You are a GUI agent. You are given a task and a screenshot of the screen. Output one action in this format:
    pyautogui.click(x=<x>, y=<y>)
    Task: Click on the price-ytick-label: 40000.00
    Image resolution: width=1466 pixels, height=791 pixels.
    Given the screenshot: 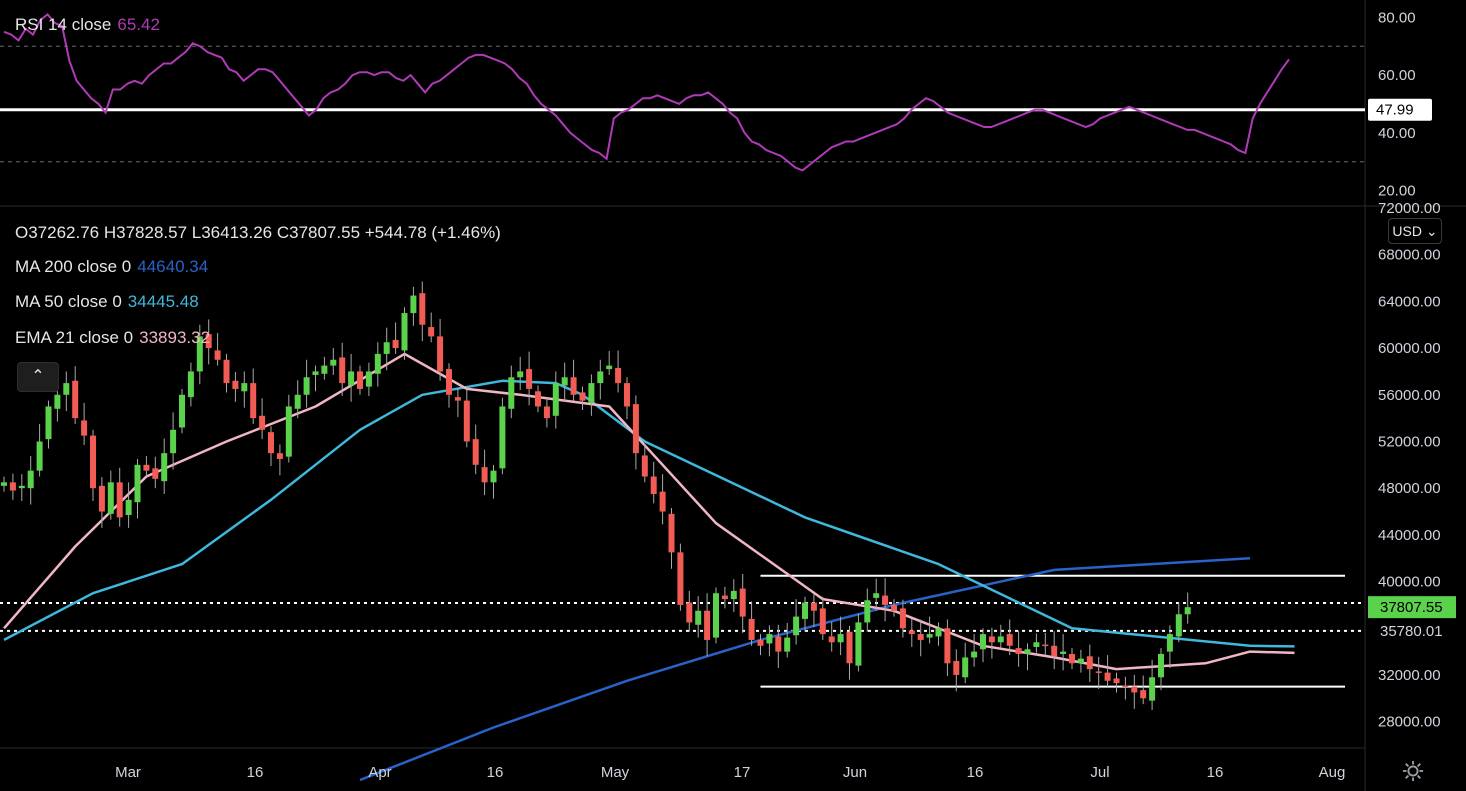 What is the action you would take?
    pyautogui.click(x=1409, y=582)
    